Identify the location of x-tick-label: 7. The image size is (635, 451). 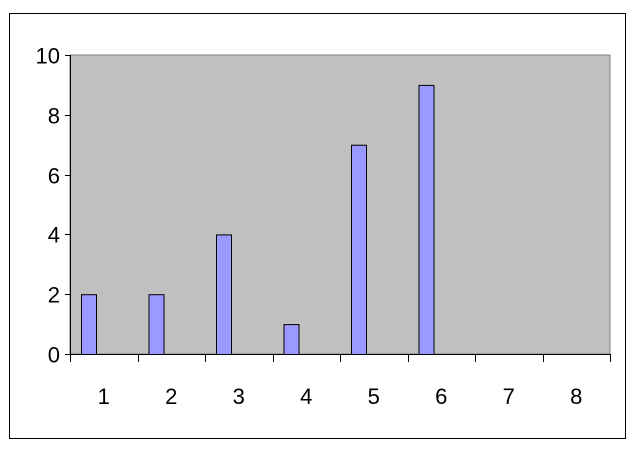
(509, 396).